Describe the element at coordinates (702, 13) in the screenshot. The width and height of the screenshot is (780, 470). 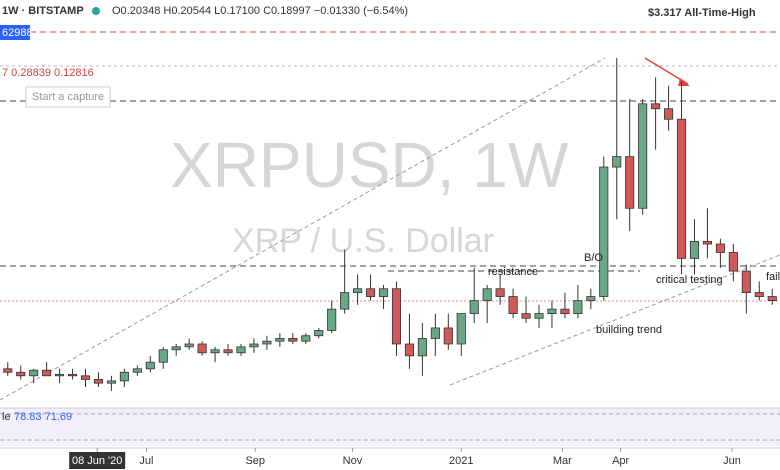
I see `ath-label: $3.317 All-Time-High` at that location.